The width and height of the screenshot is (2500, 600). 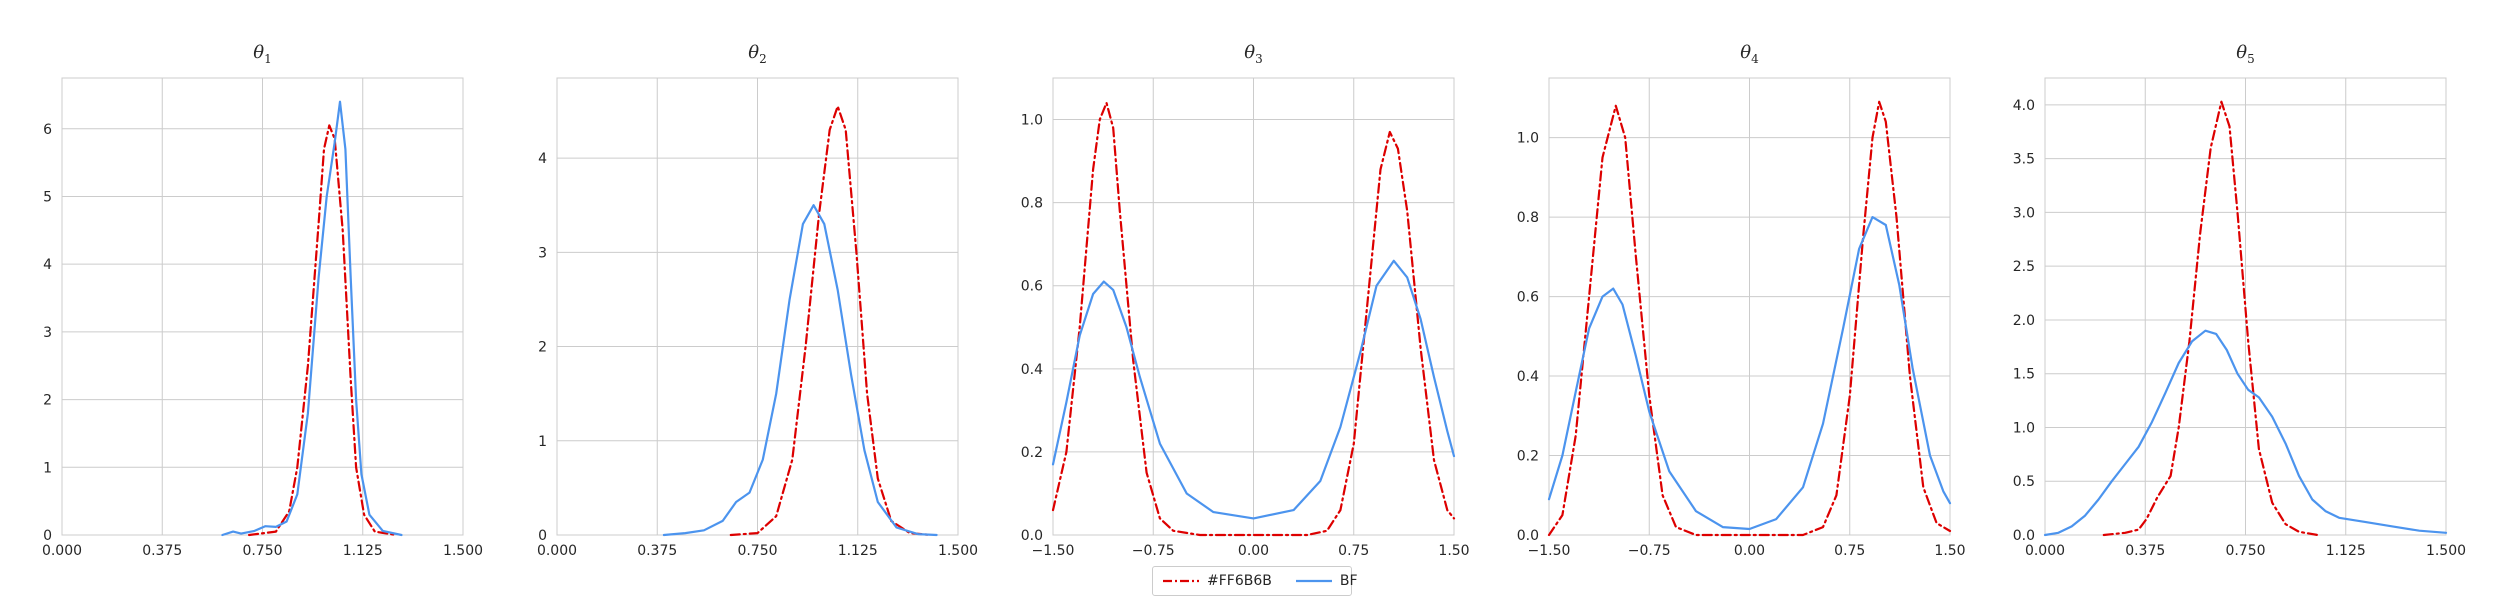 What do you see at coordinates (1032, 370) in the screenshot?
I see `y-tick-label-3: 0.4` at bounding box center [1032, 370].